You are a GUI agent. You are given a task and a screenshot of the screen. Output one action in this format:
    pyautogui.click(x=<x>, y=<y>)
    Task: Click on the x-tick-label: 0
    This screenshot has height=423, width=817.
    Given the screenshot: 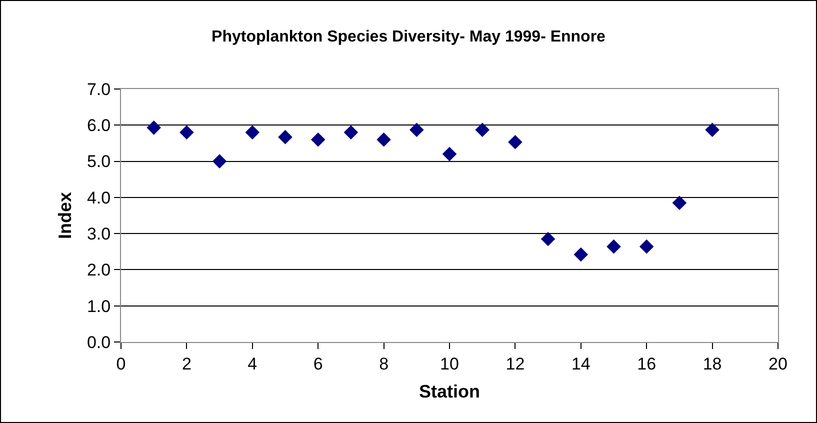 What is the action you would take?
    pyautogui.click(x=121, y=364)
    